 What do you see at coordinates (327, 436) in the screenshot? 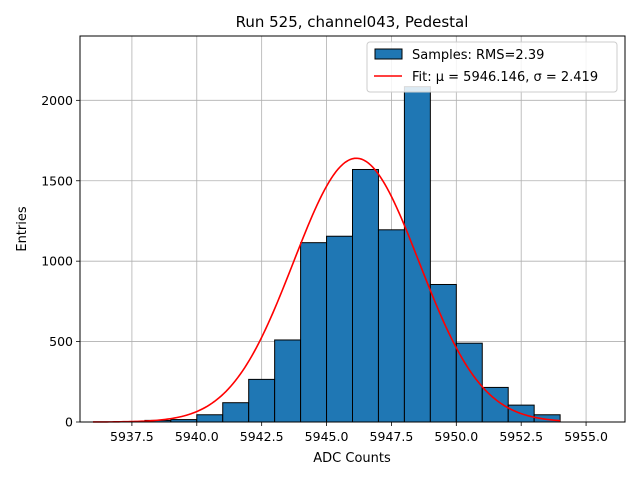
I see `x-tick-label: 5945.0` at bounding box center [327, 436].